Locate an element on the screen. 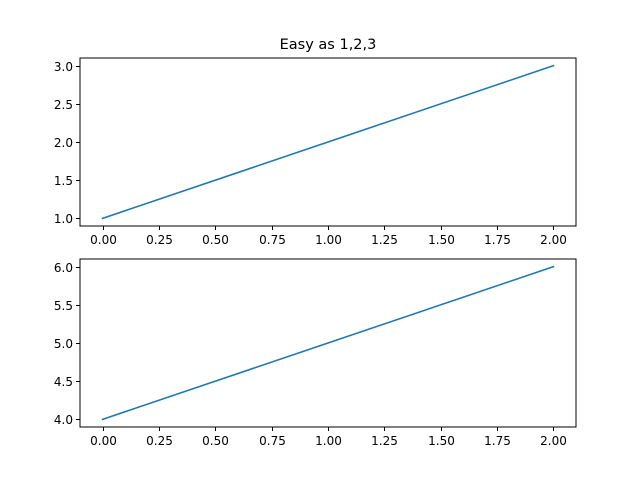  chart-title: Easy as 1,2,3 is located at coordinates (328, 45).